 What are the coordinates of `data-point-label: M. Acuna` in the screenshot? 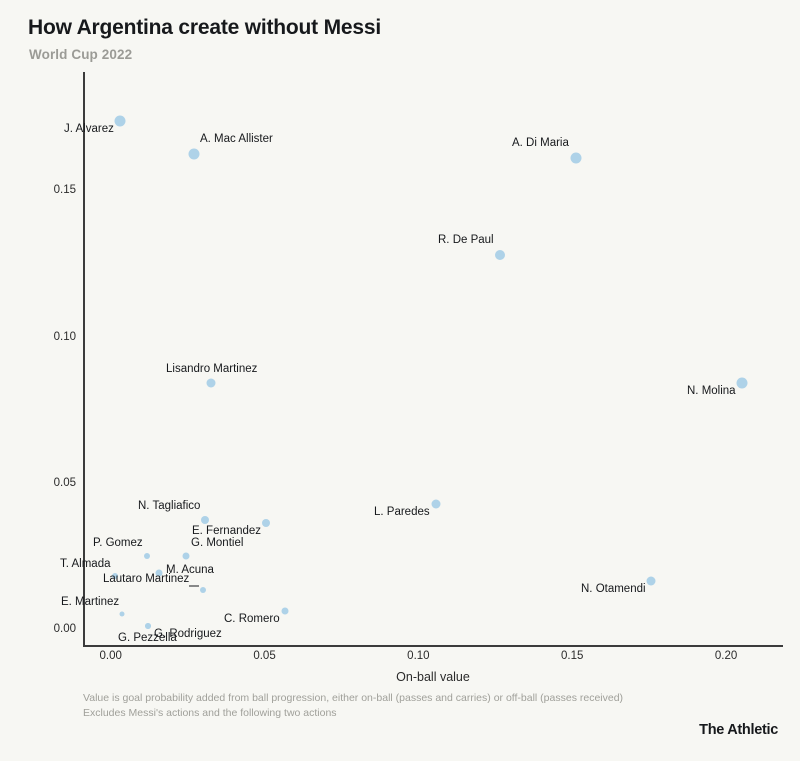 It's located at (190, 570).